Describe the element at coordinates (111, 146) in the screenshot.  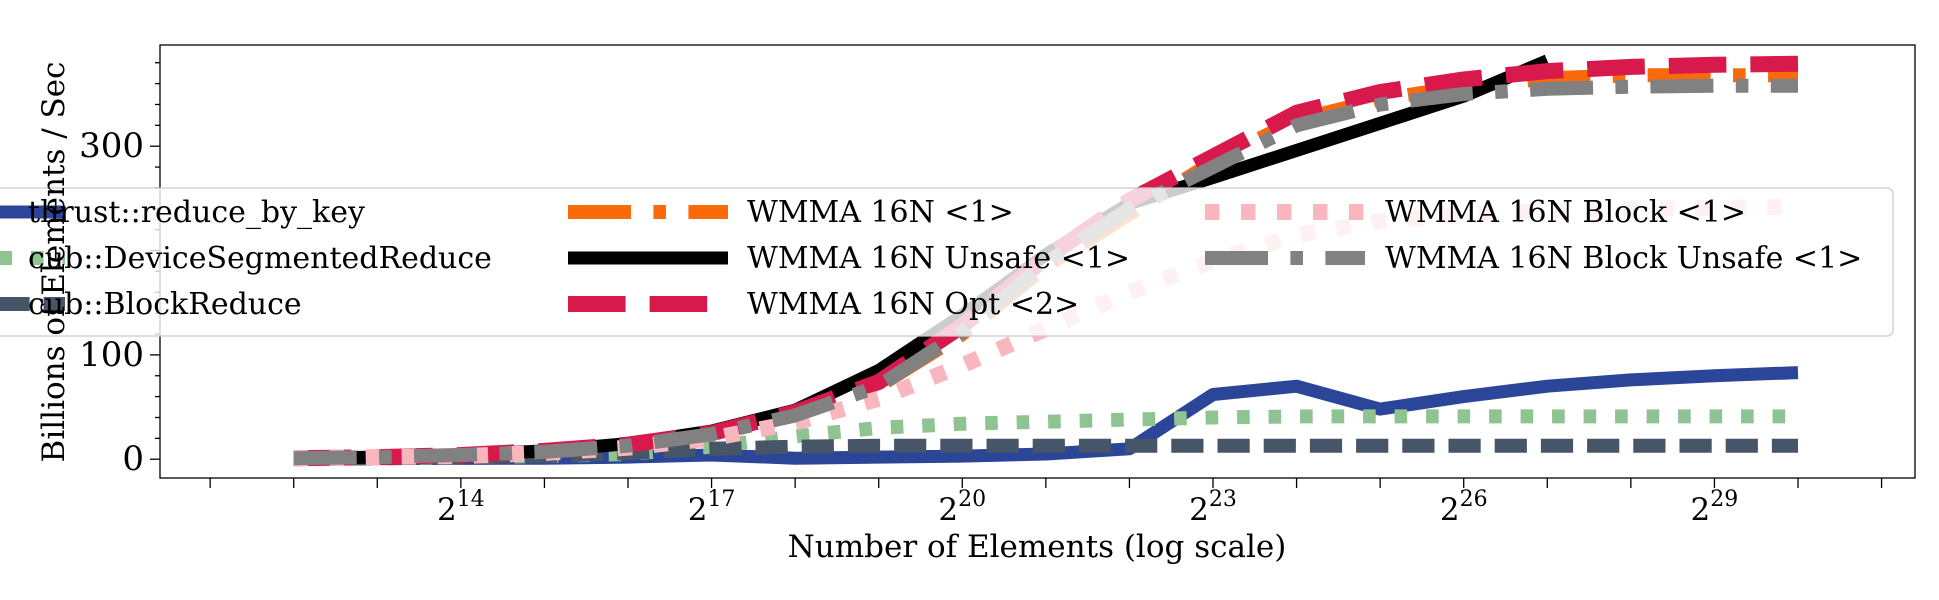
I see `y-tick-label: 300` at that location.